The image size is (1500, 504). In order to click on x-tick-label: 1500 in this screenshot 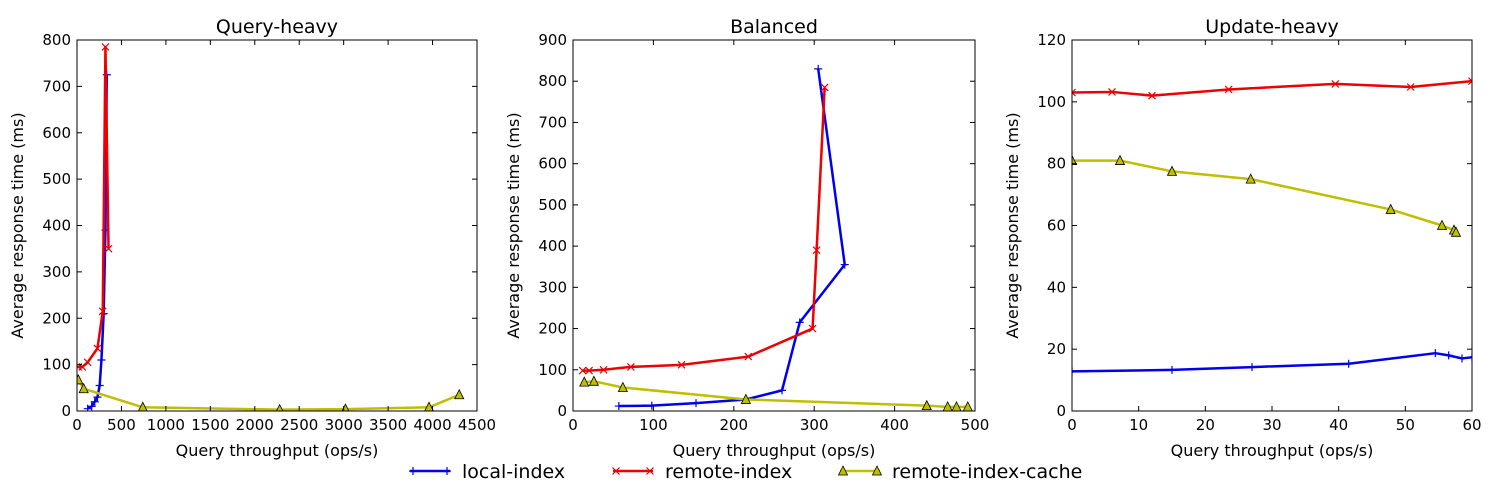, I will do `click(210, 425)`.